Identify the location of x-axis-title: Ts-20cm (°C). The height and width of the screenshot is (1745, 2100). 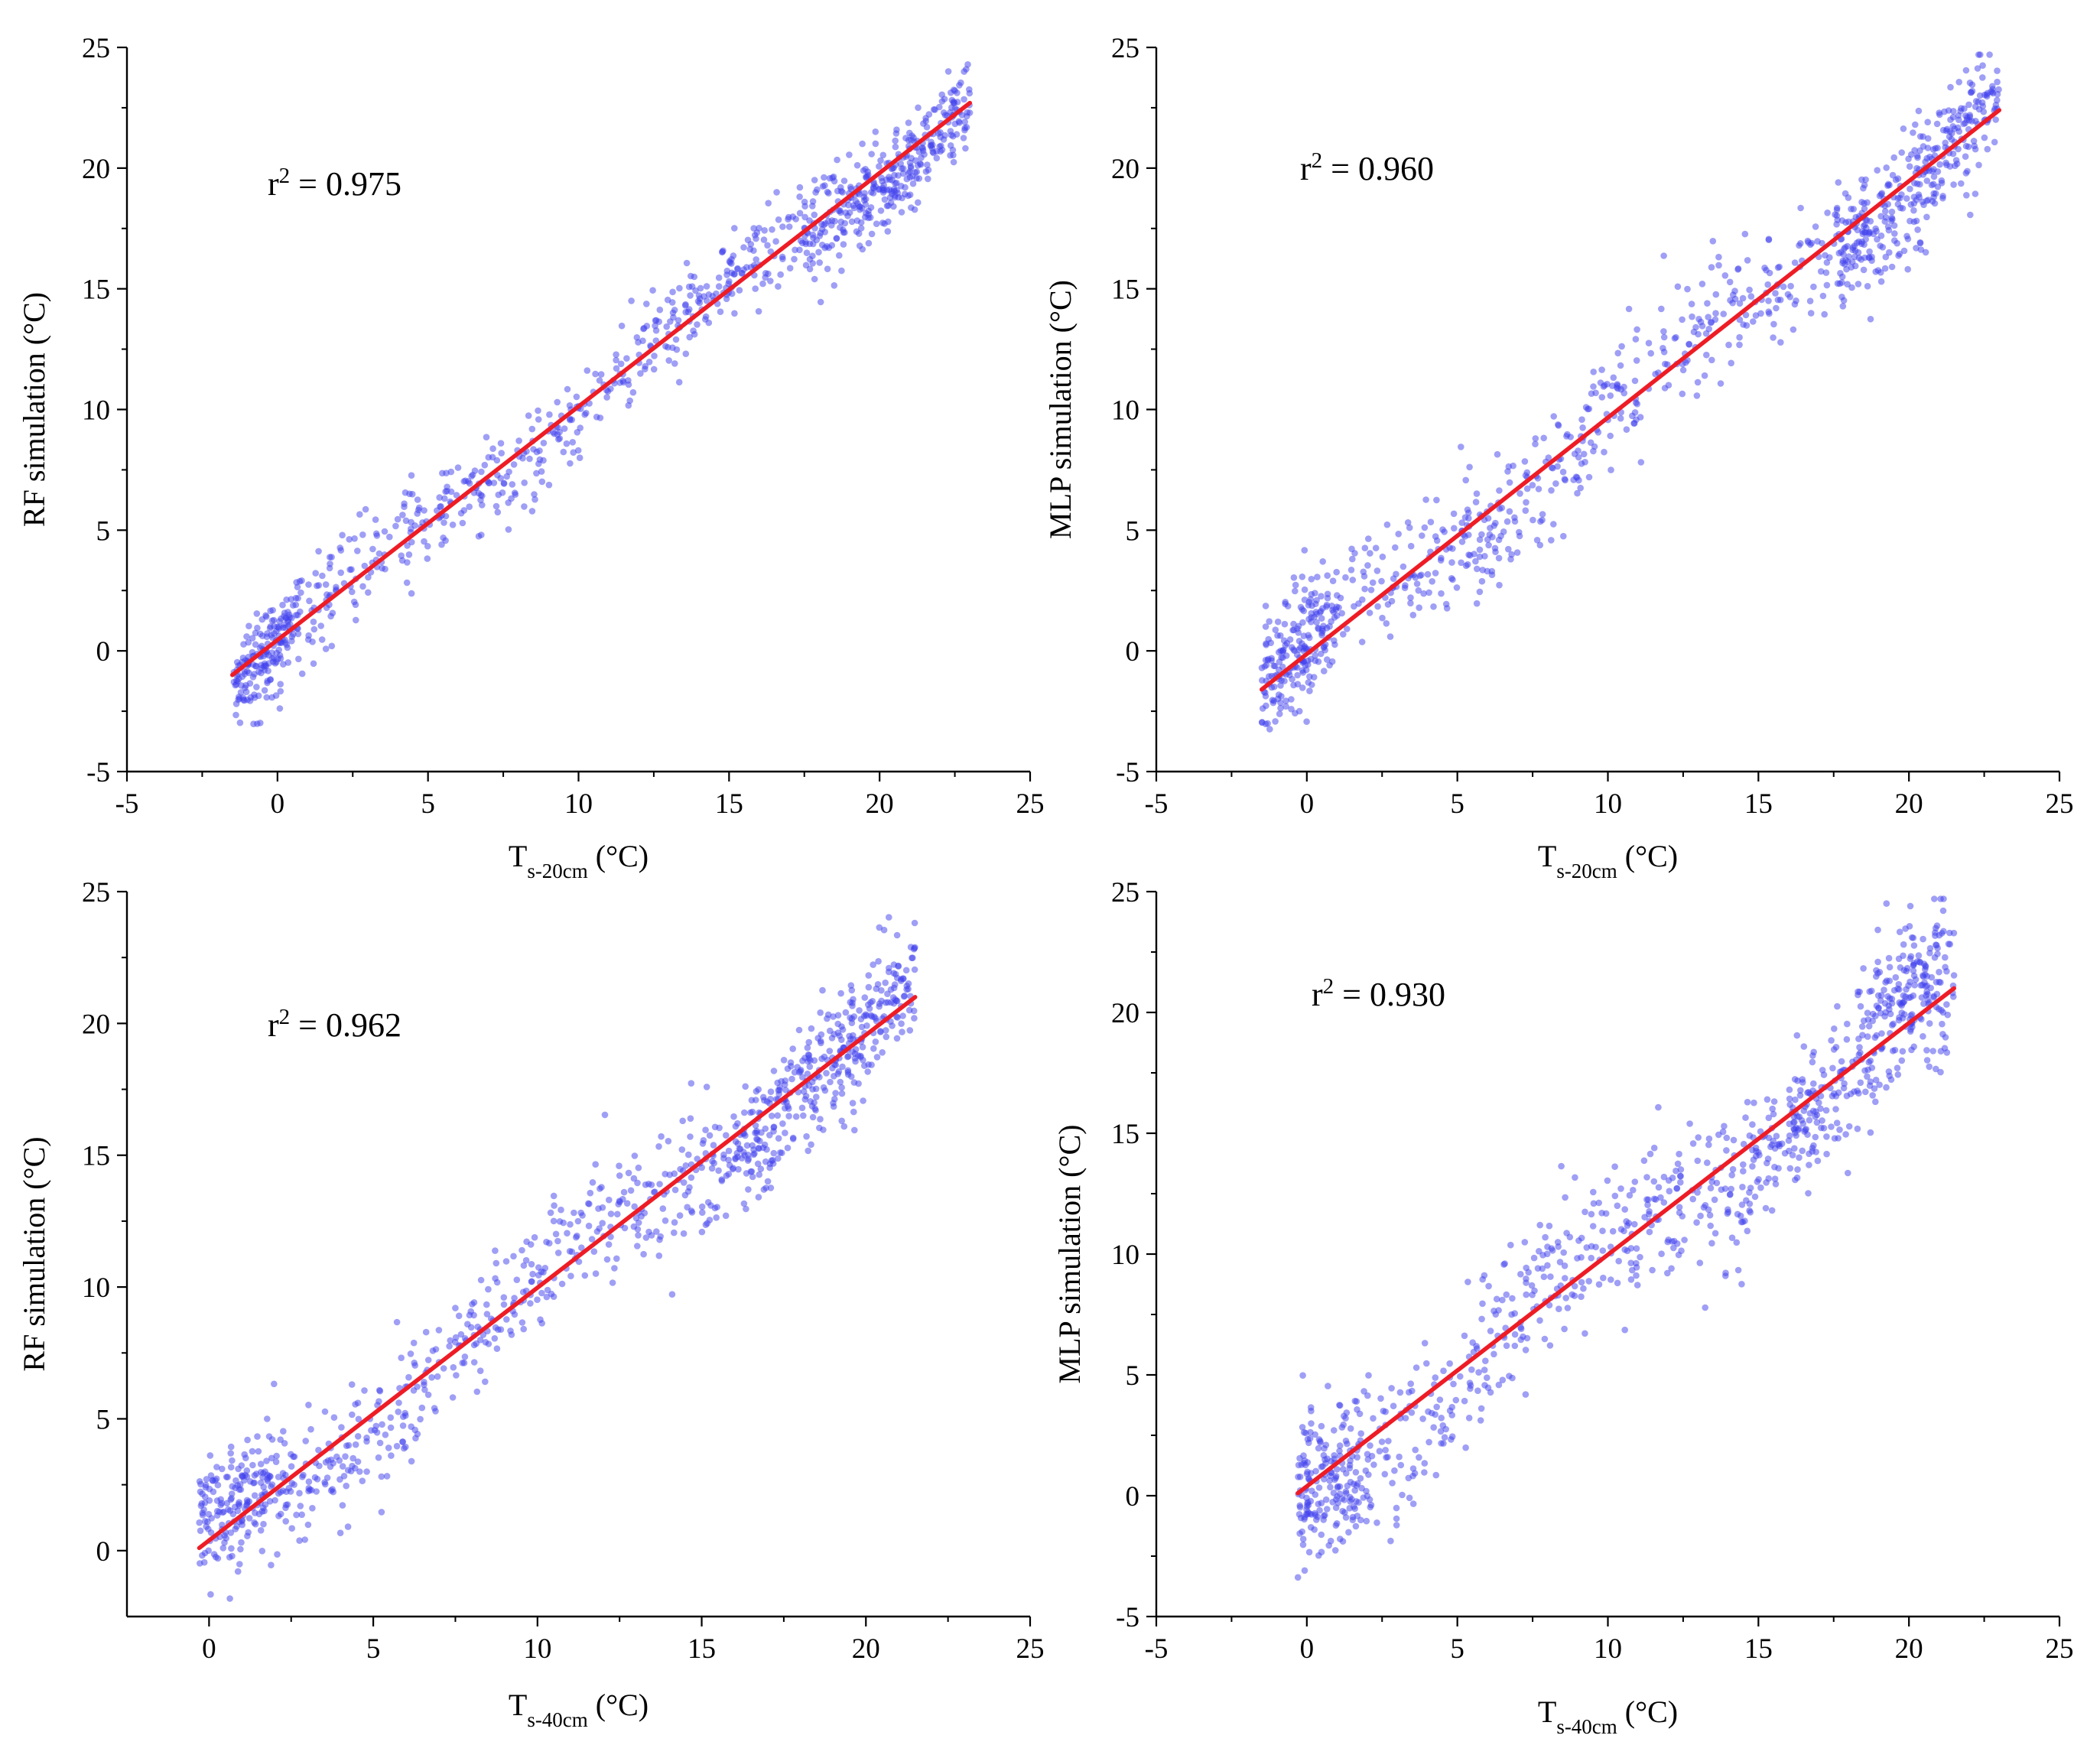
(579, 860).